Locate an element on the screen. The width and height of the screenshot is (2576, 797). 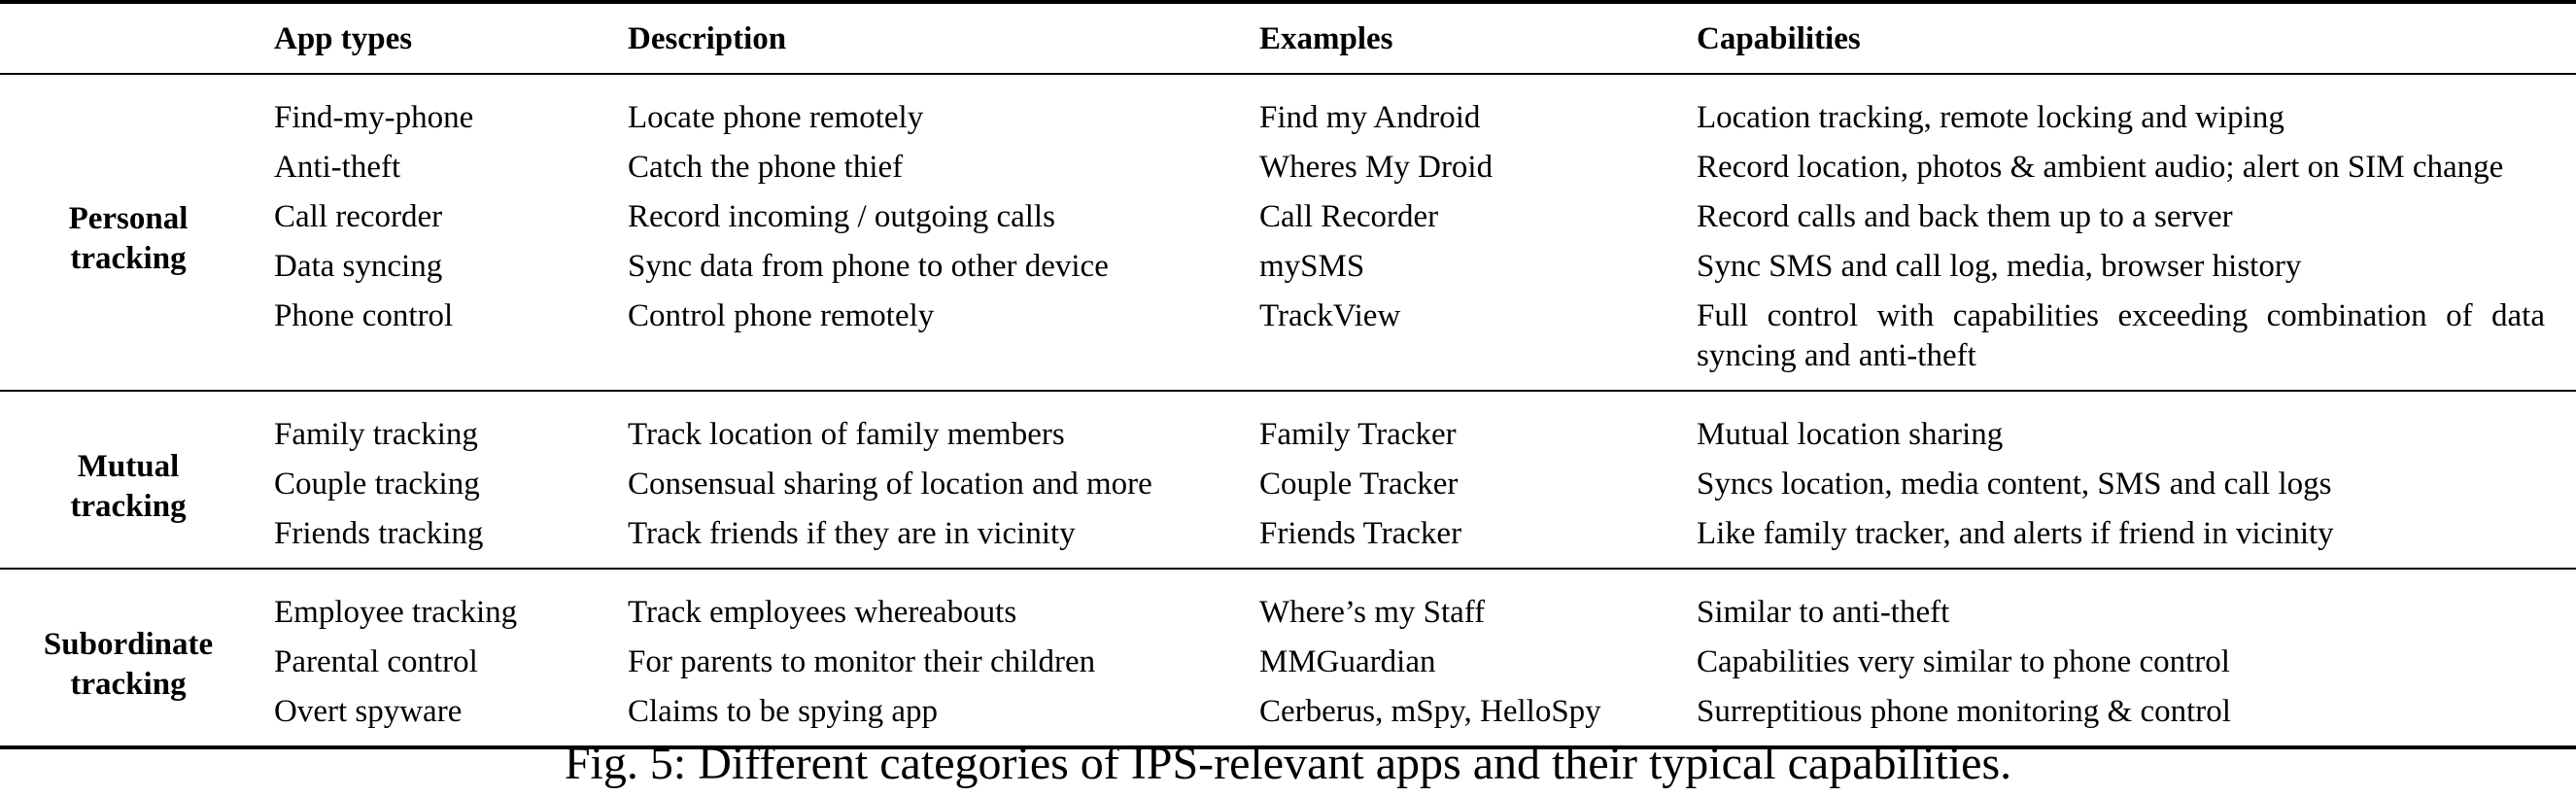
app-type-cell: Employee tracking is located at coordinates (396, 612).